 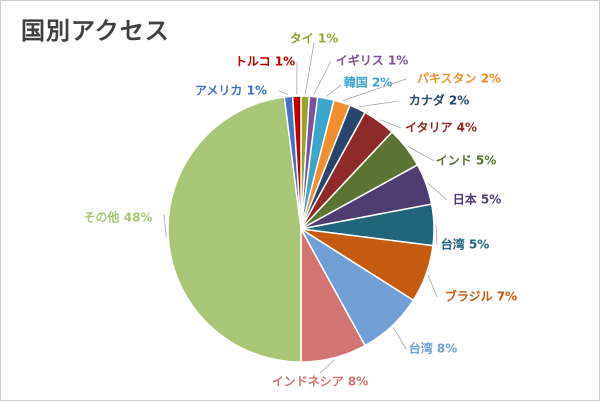 What do you see at coordinates (320, 382) in the screenshot?
I see `slice-label: インドネシア 8%` at bounding box center [320, 382].